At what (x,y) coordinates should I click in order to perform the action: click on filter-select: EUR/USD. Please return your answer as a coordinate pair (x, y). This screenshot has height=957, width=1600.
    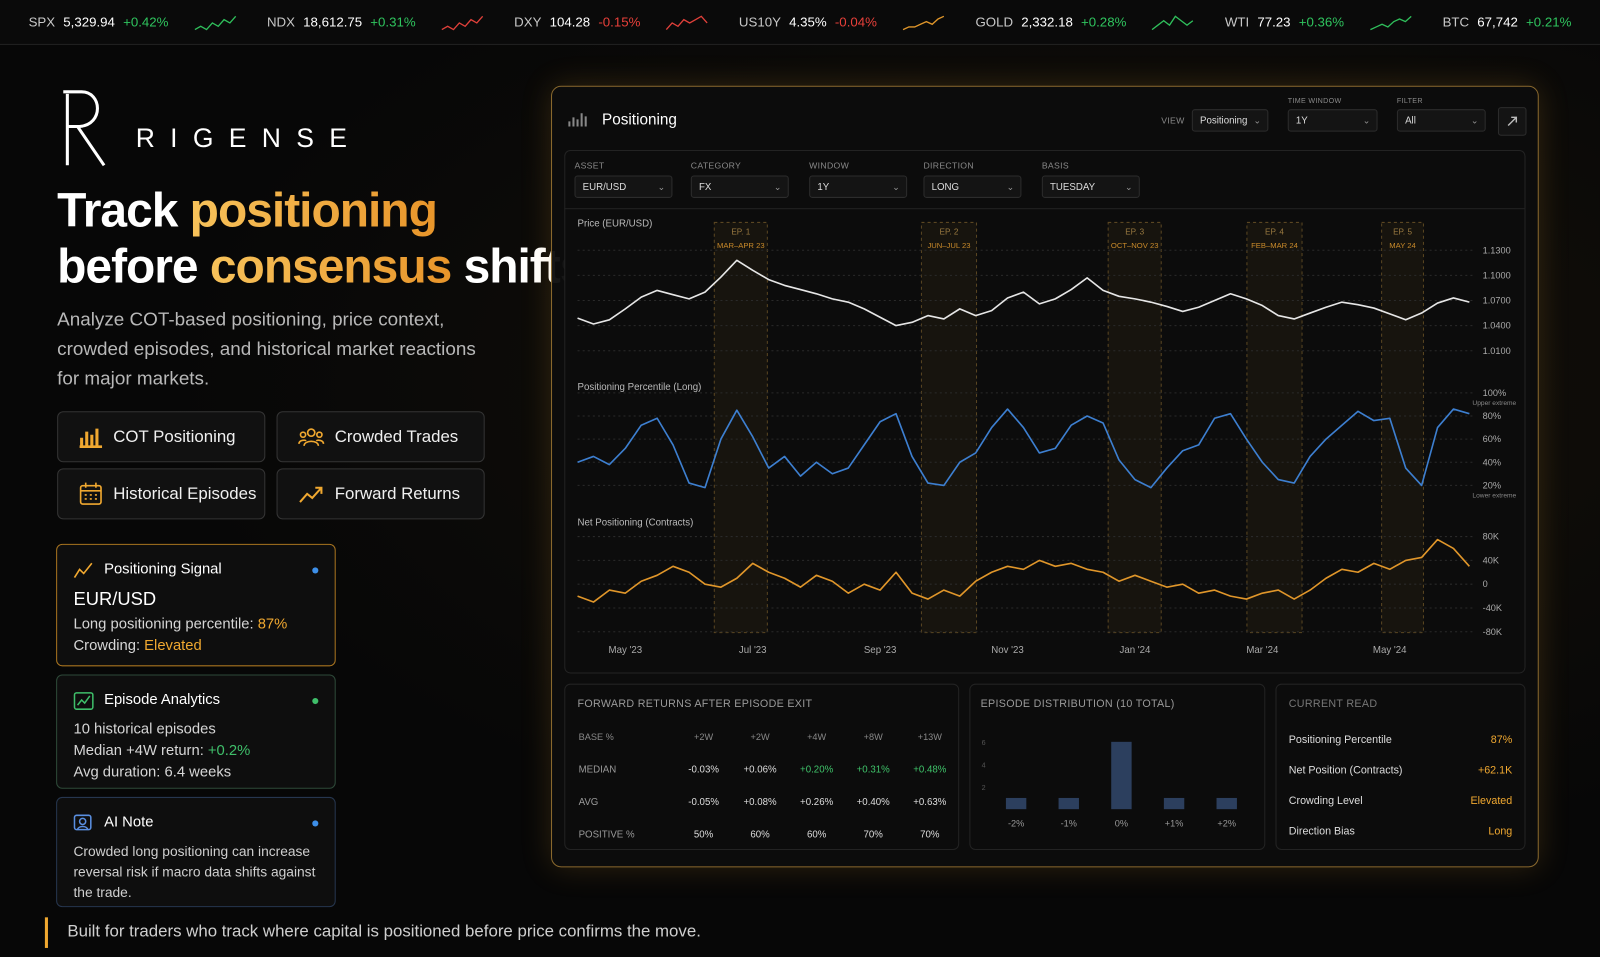
    Looking at the image, I should click on (623, 186).